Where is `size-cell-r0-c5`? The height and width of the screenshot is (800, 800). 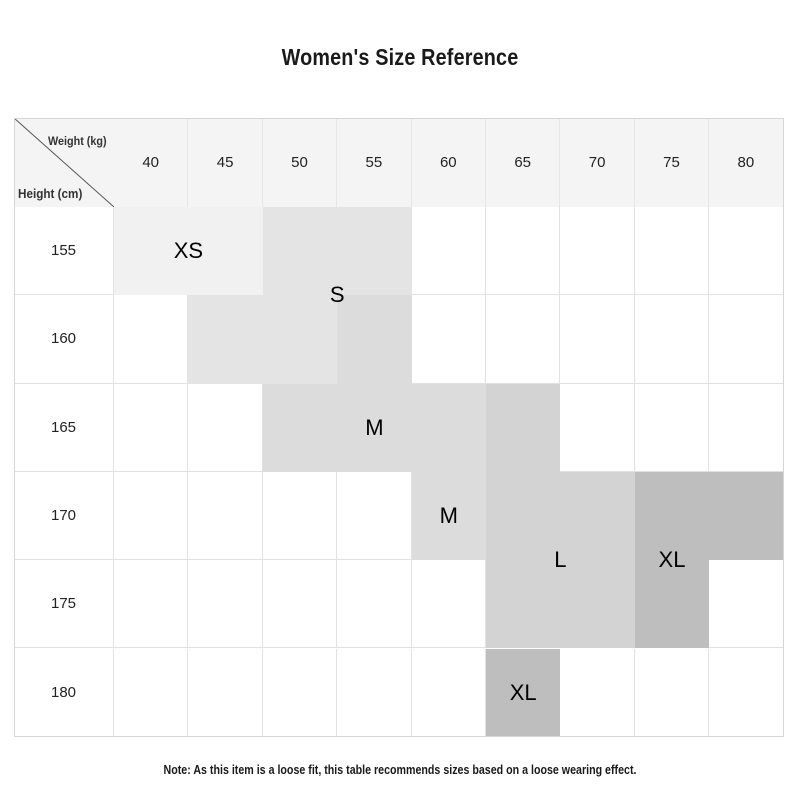
size-cell-r0-c5 is located at coordinates (523, 251).